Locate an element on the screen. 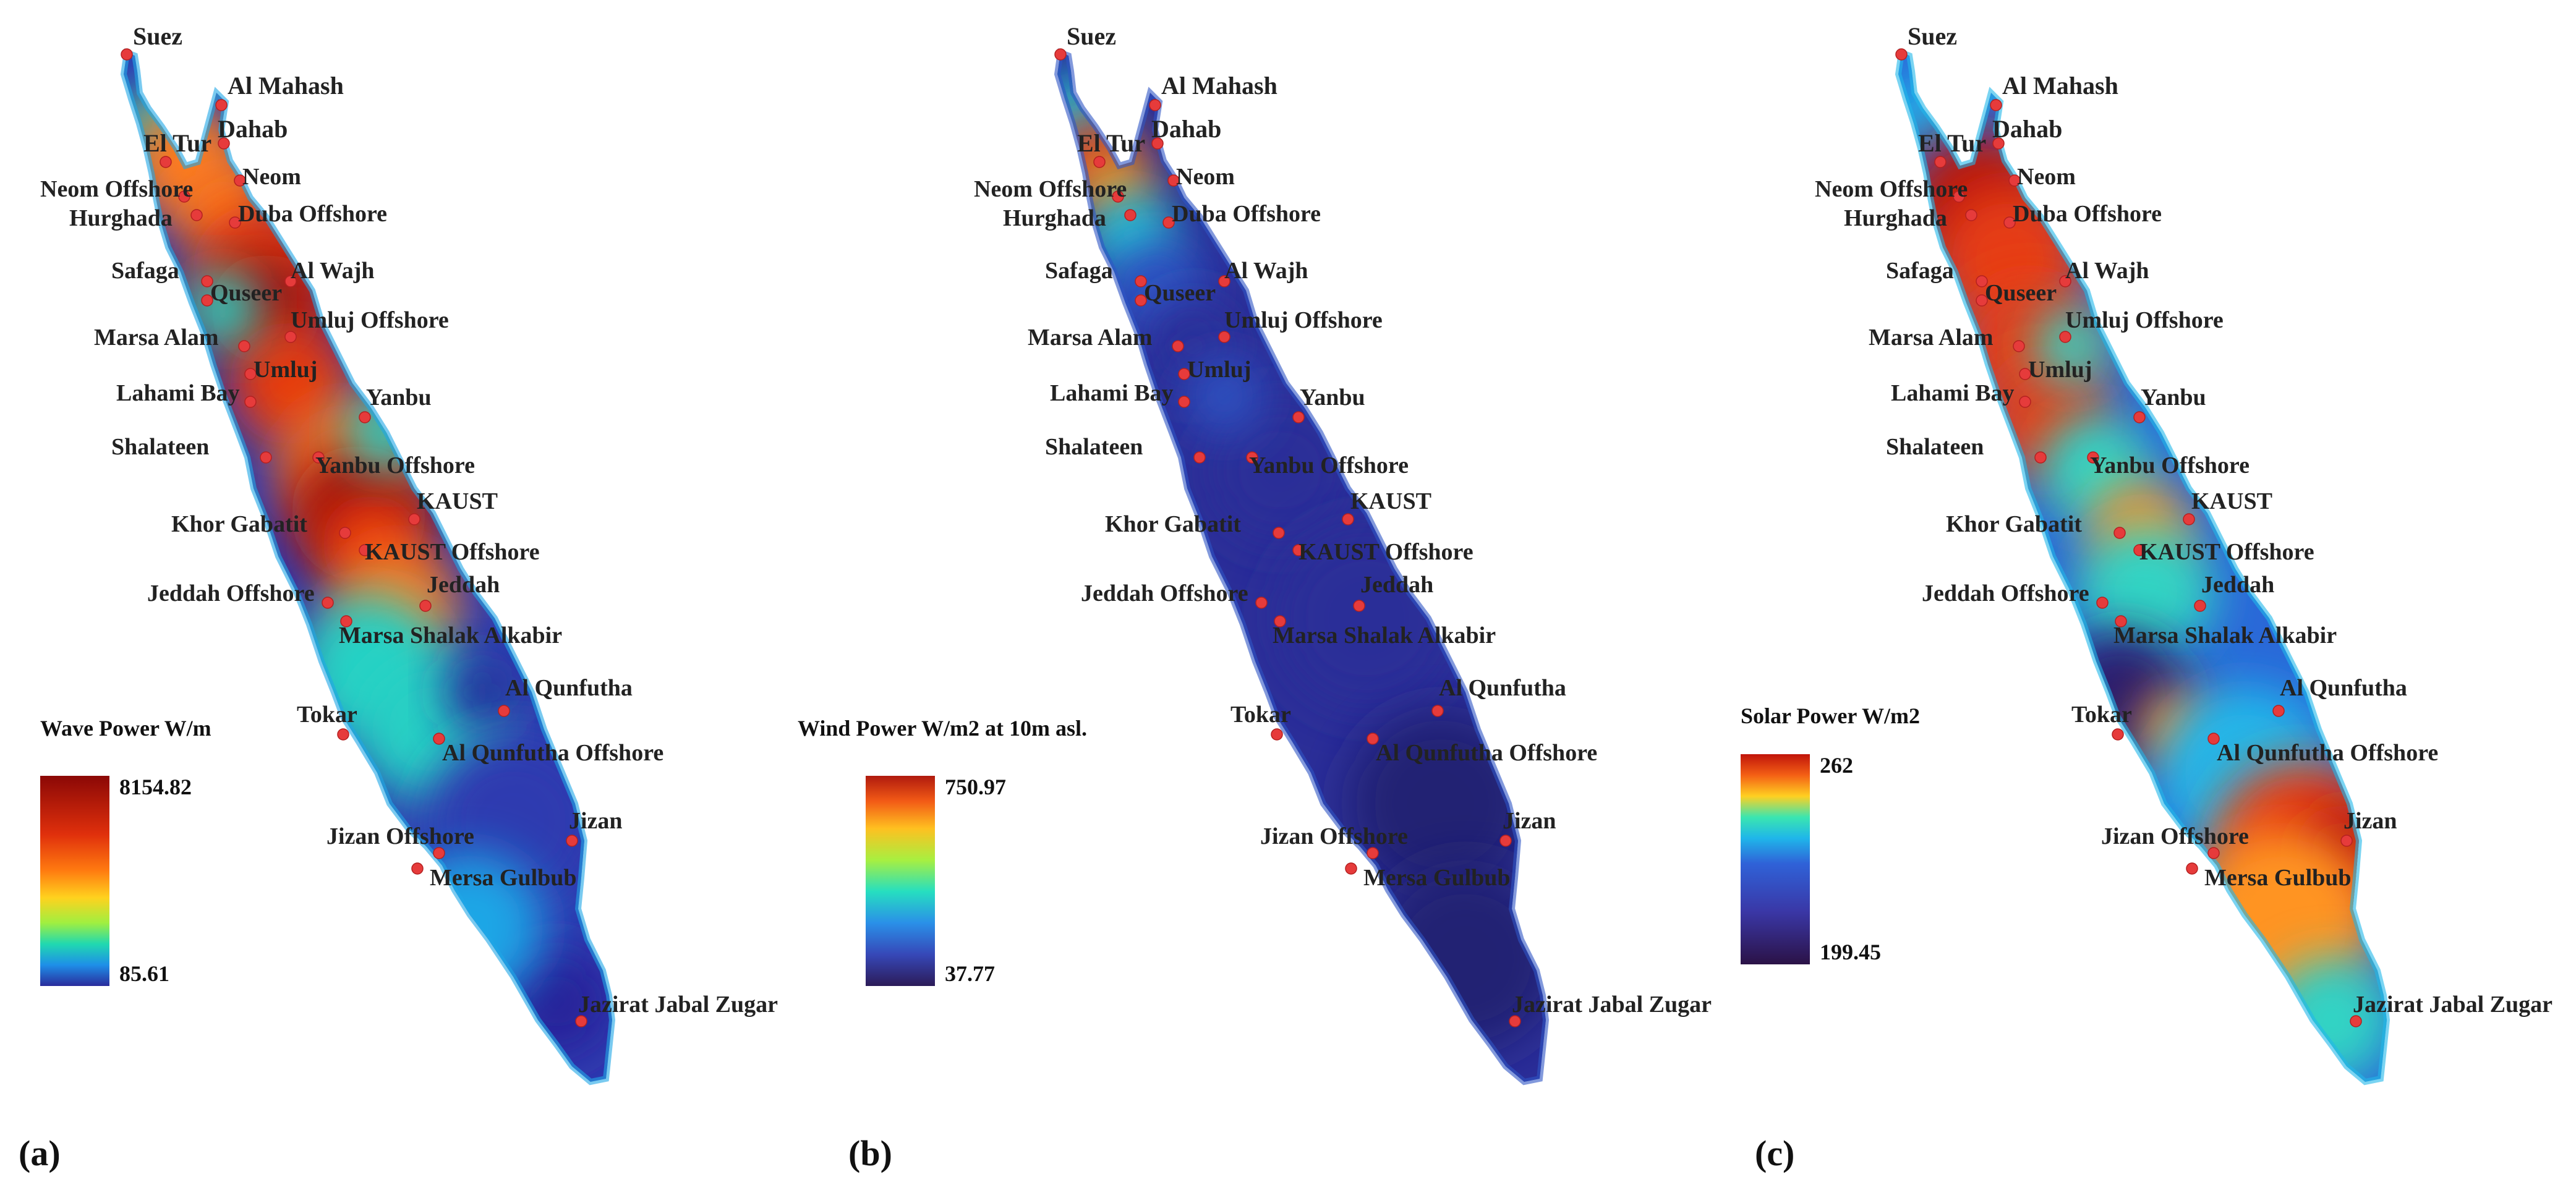 This screenshot has height=1190, width=2576. site-label: Jazirat Jabal Zugar is located at coordinates (1612, 1005).